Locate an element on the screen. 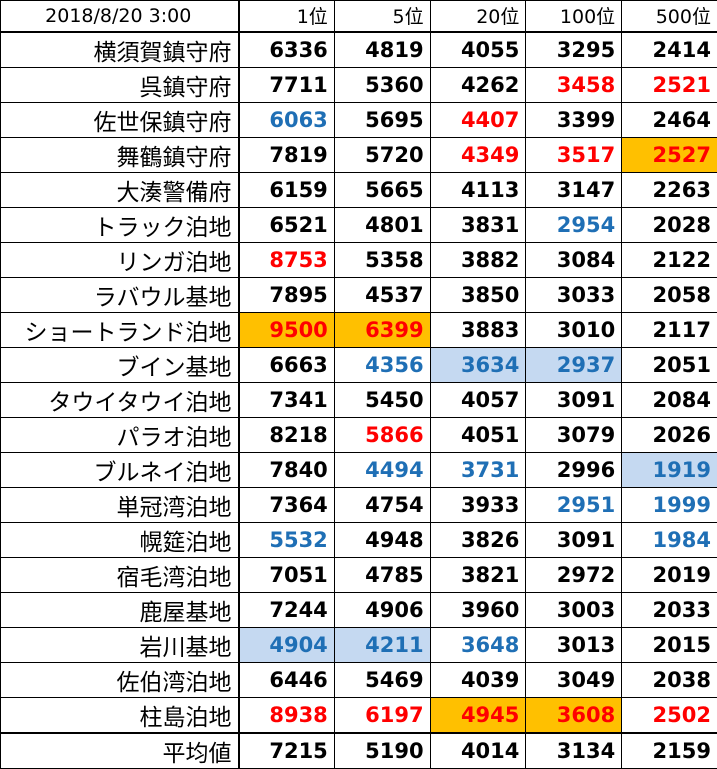 This screenshot has height=769, width=717. value-cell-500: 1999 is located at coordinates (669, 504).